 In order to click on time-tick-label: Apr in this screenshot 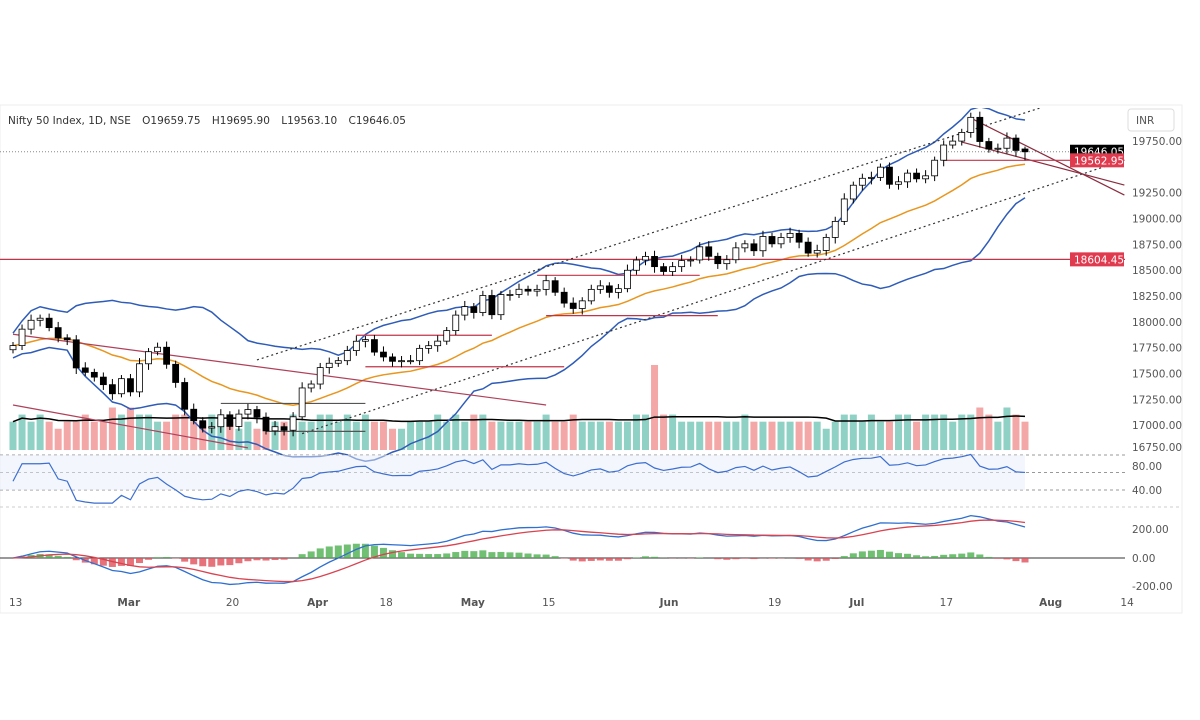, I will do `click(318, 603)`.